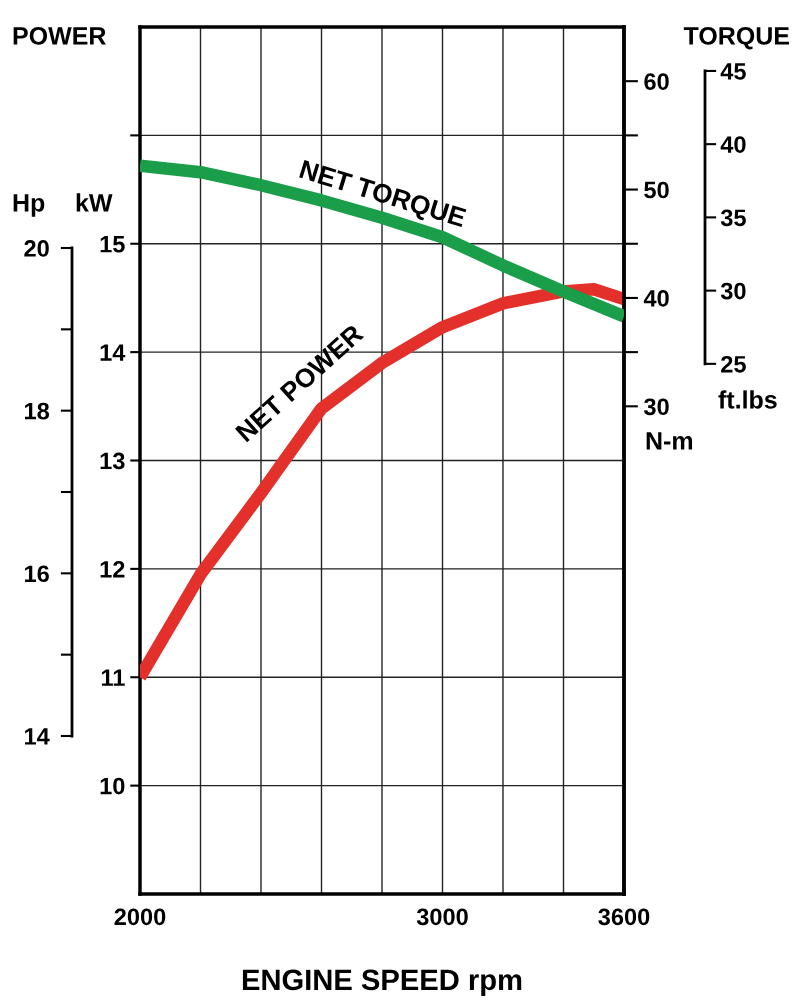 This screenshot has height=1002, width=800. Describe the element at coordinates (112, 786) in the screenshot. I see `y-tick-label: 10` at that location.